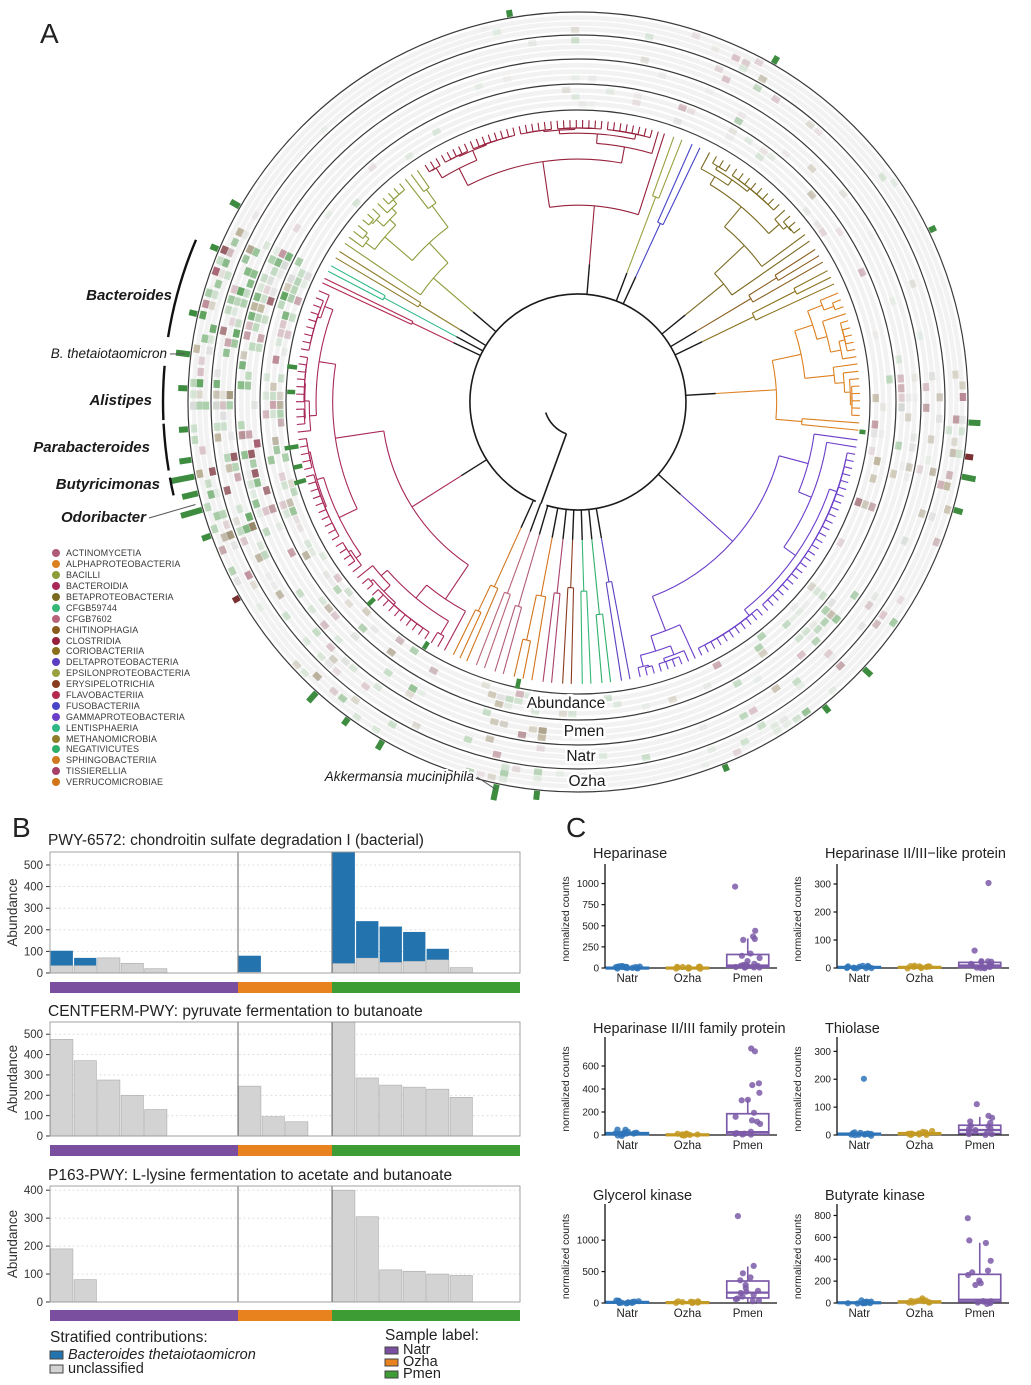 This screenshot has height=1385, width=1031. What do you see at coordinates (568, 596) in the screenshot?
I see `clade-erysipelotrichia` at bounding box center [568, 596].